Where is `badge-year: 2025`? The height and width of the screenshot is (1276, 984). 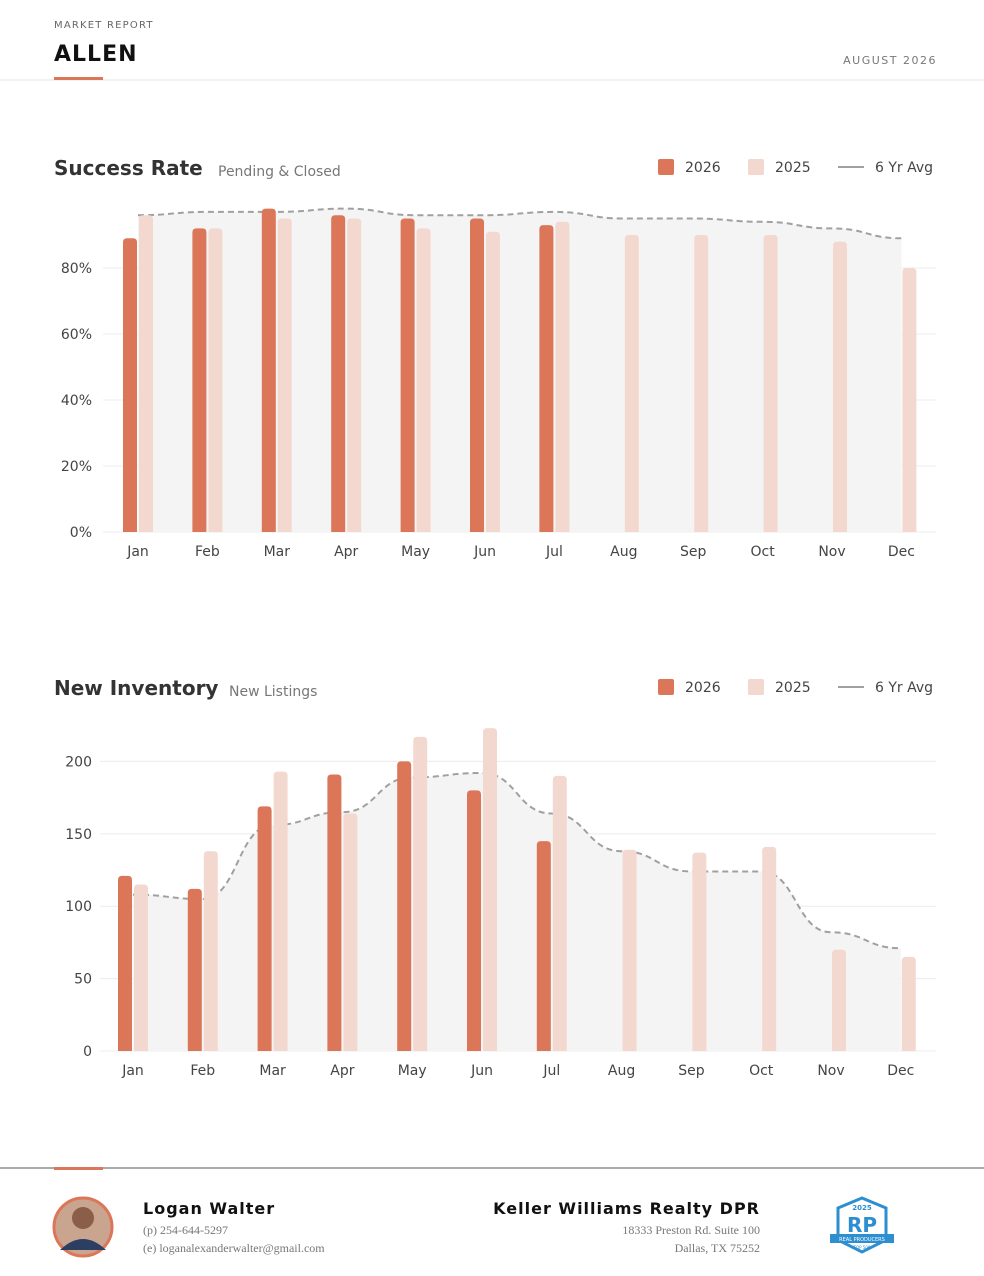
badge-year: 2025 is located at coordinates (862, 1208).